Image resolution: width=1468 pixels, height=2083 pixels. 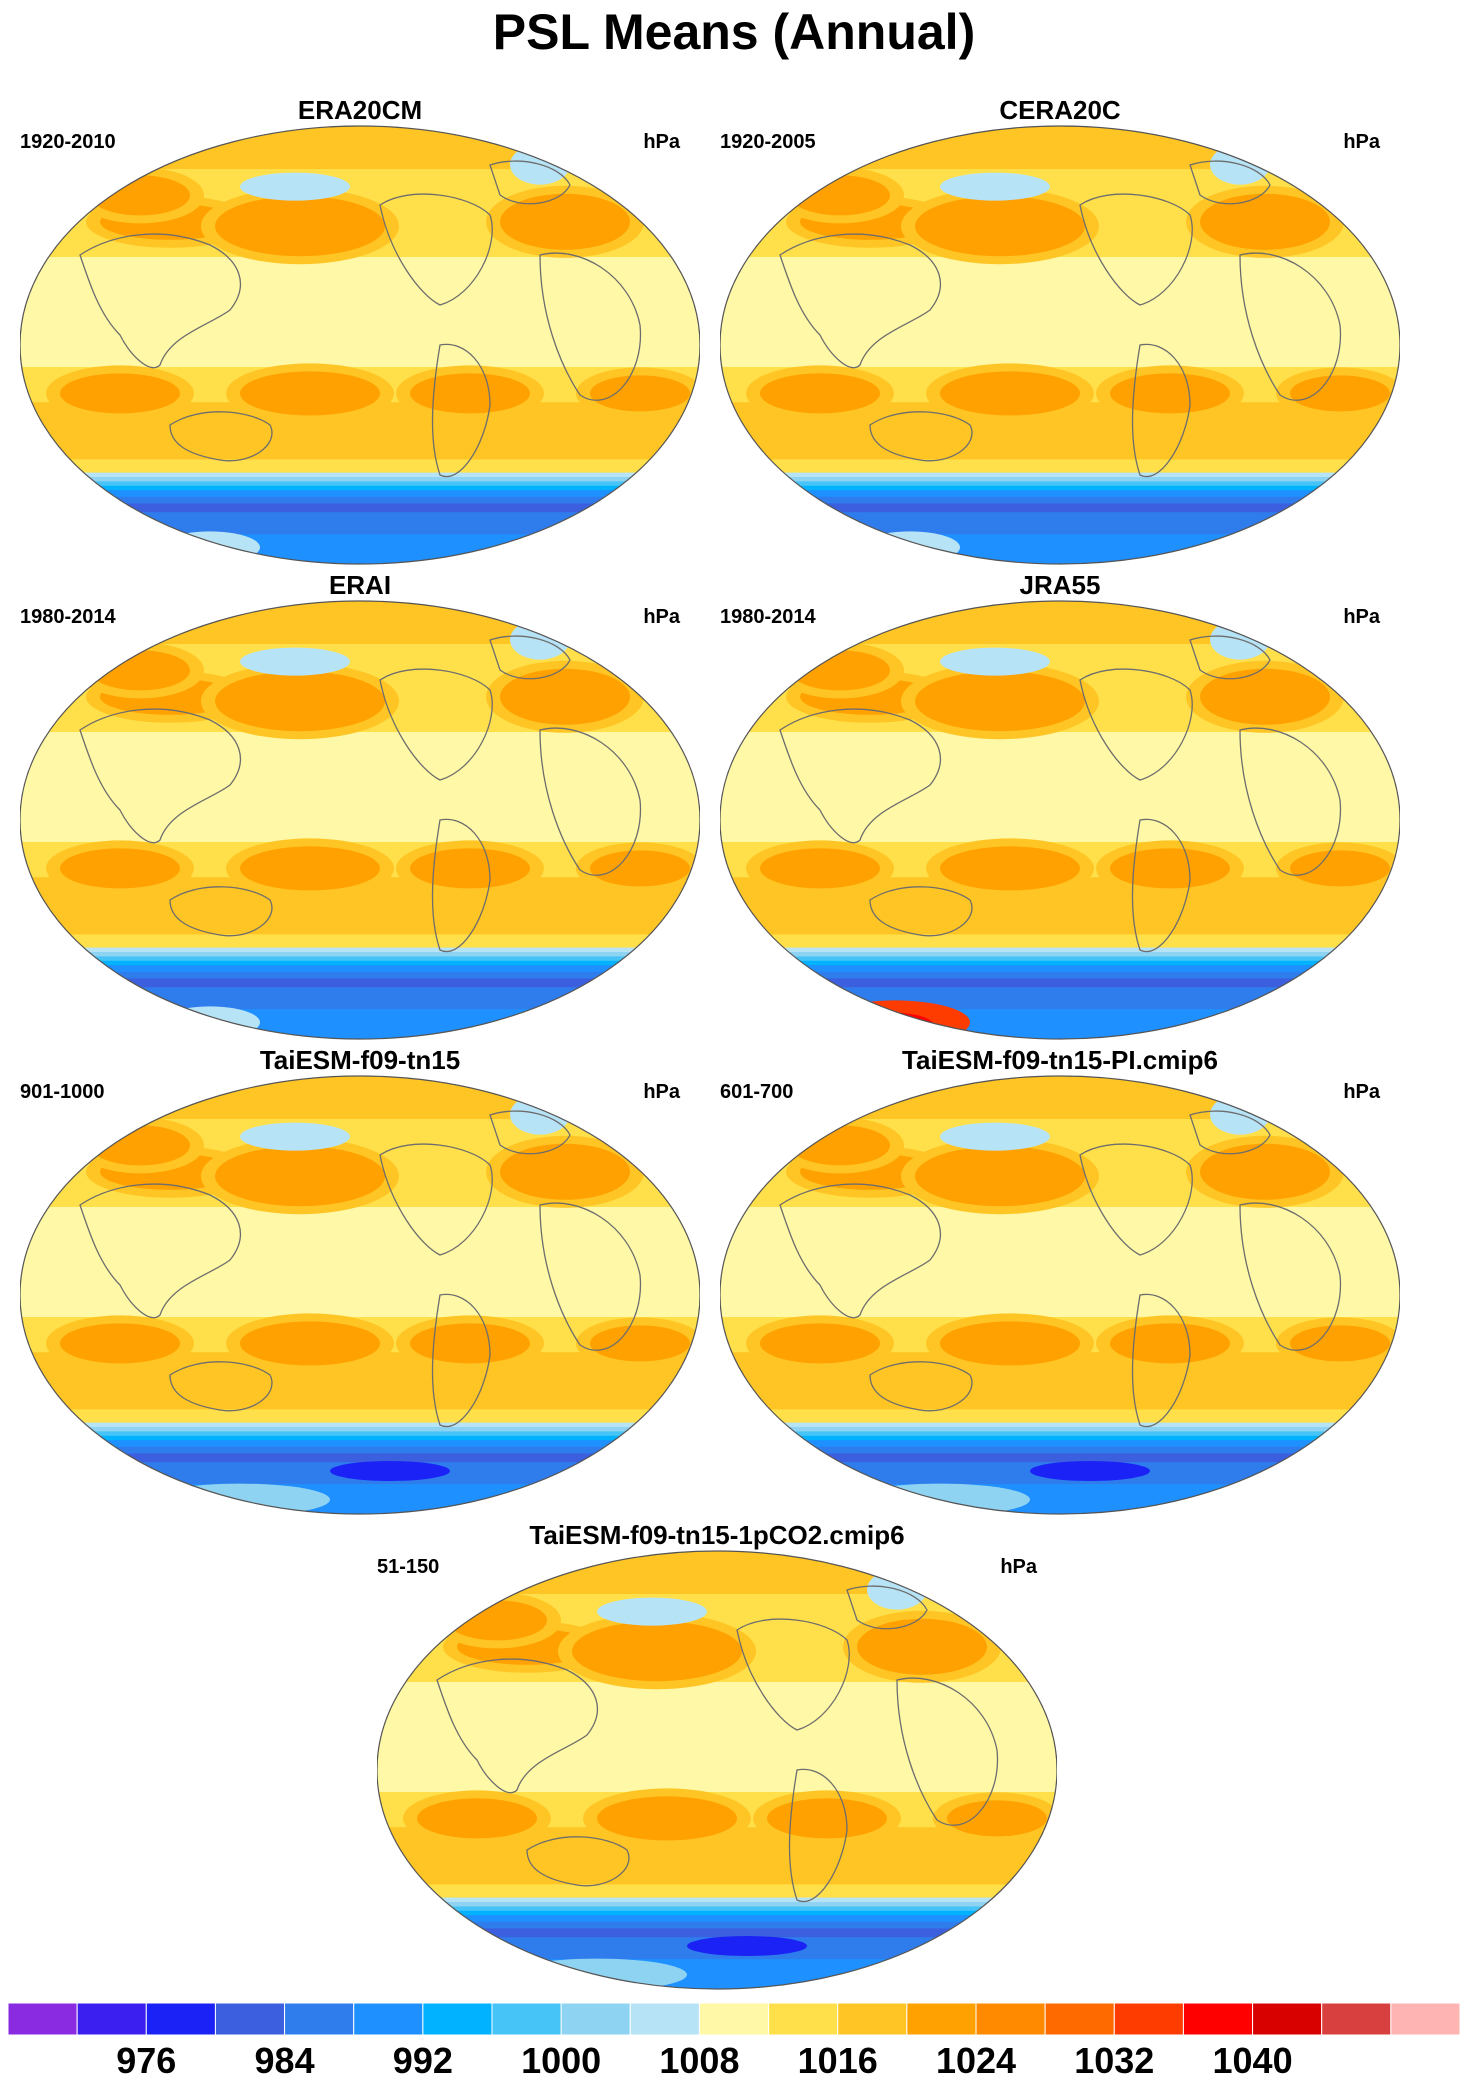 I want to click on colorbar-labels: 976 984 992 1000 1008 1016 1024 1032 1040, so click(x=734, y=2060).